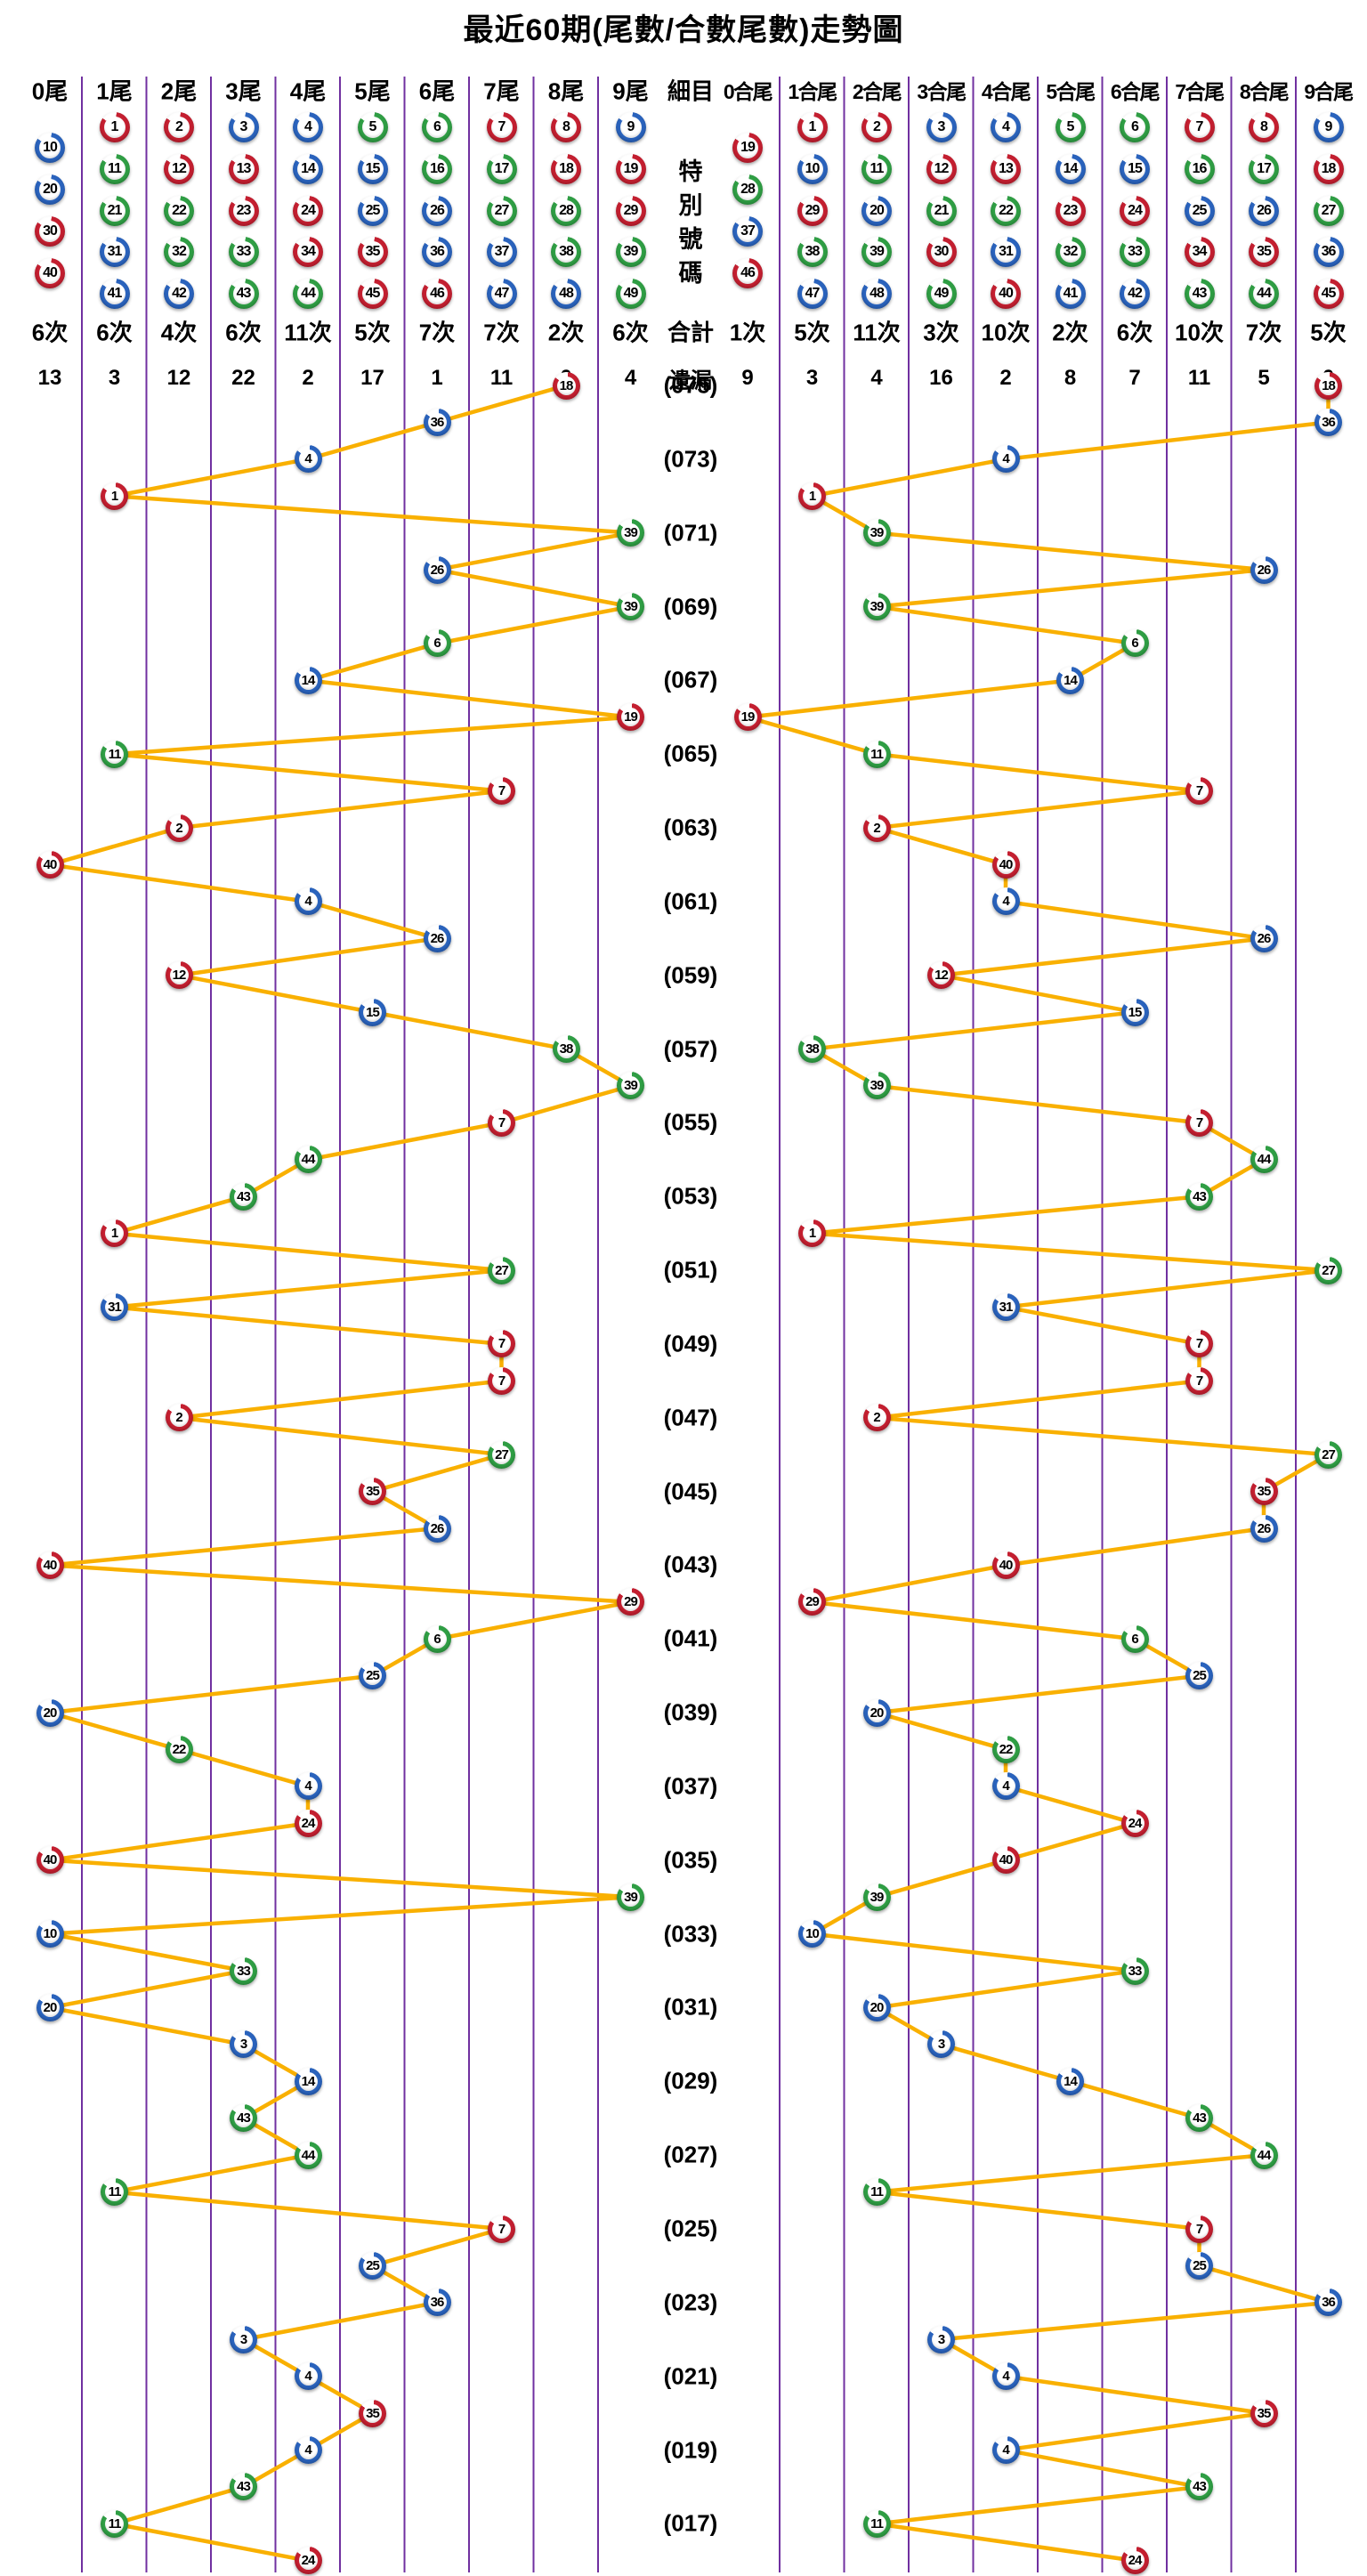 This screenshot has width=1367, height=2576. Describe the element at coordinates (114, 127) in the screenshot. I see `grid-ball-1: 1` at that location.